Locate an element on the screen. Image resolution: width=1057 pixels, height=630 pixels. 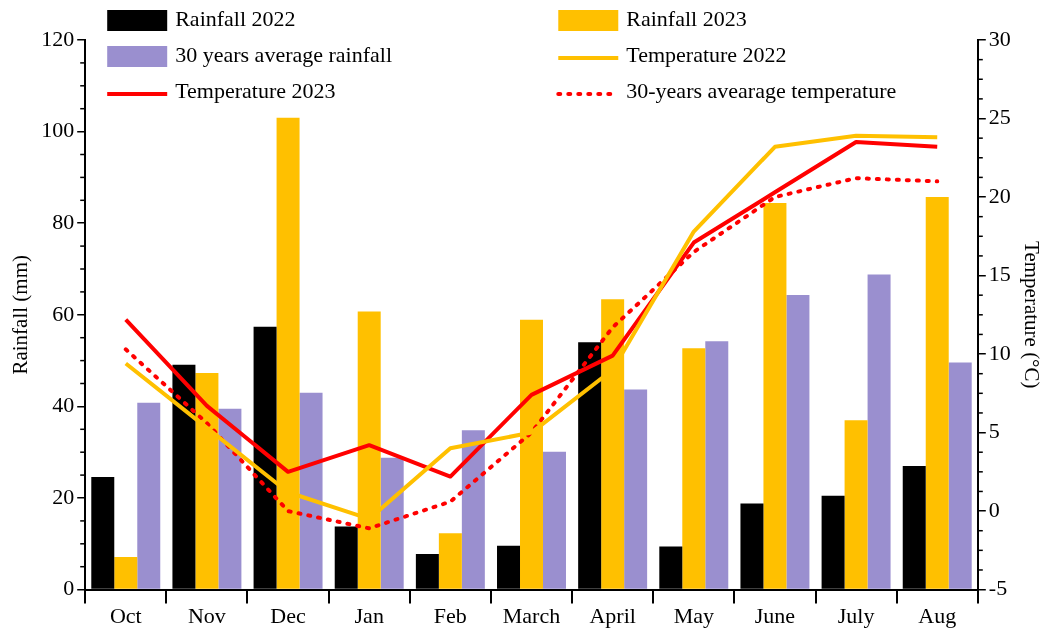
y2-tick-label: 10 is located at coordinates (999, 352).